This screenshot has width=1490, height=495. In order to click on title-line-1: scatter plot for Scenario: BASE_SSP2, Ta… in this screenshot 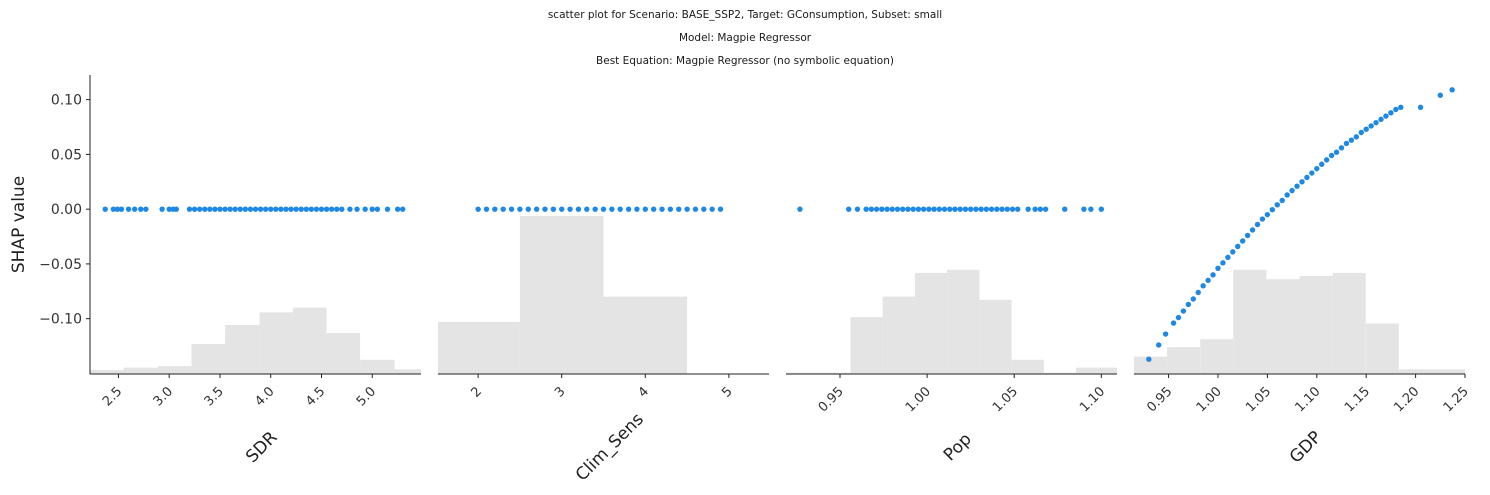, I will do `click(745, 15)`.